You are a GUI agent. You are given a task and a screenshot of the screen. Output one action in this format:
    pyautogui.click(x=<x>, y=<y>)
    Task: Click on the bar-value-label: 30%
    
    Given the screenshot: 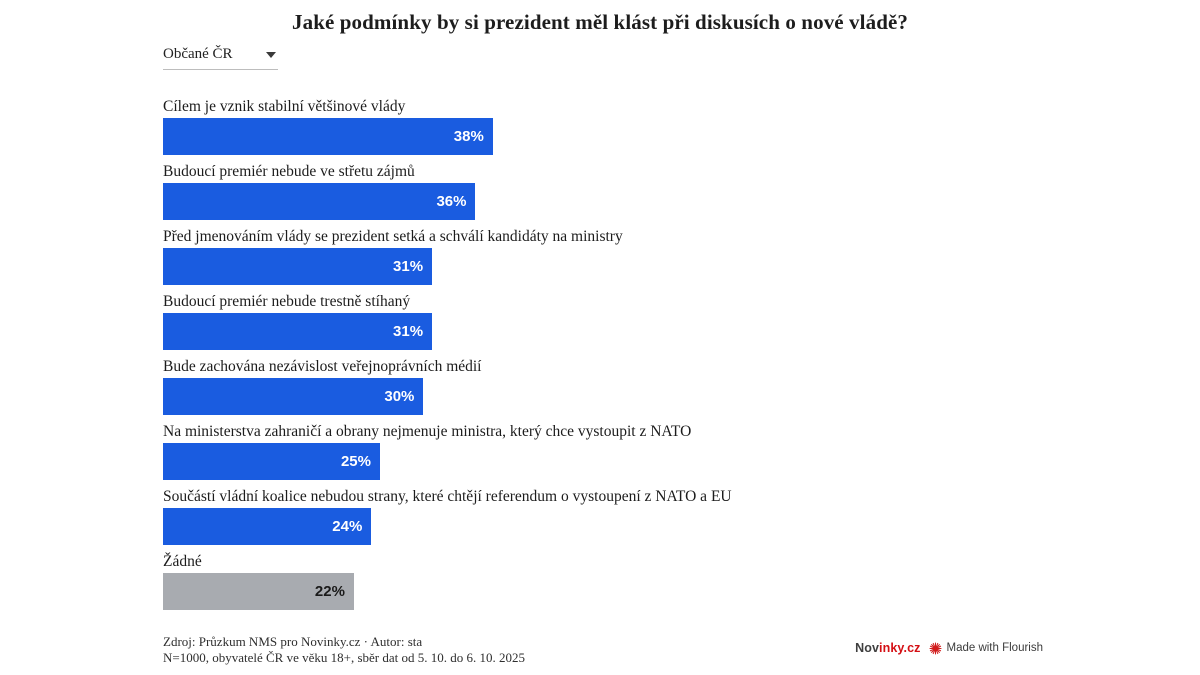 What is the action you would take?
    pyautogui.click(x=399, y=396)
    